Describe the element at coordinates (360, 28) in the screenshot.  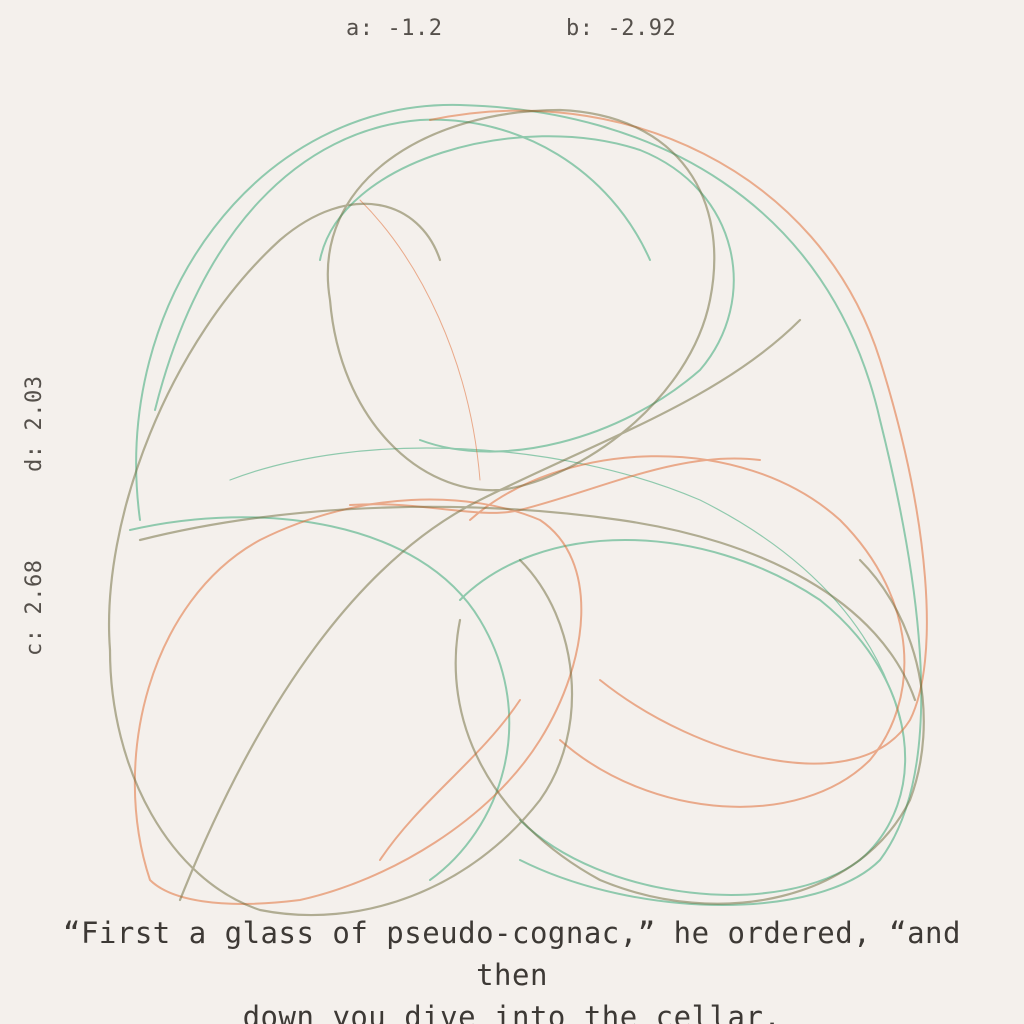
I see `param-a-name: a` at that location.